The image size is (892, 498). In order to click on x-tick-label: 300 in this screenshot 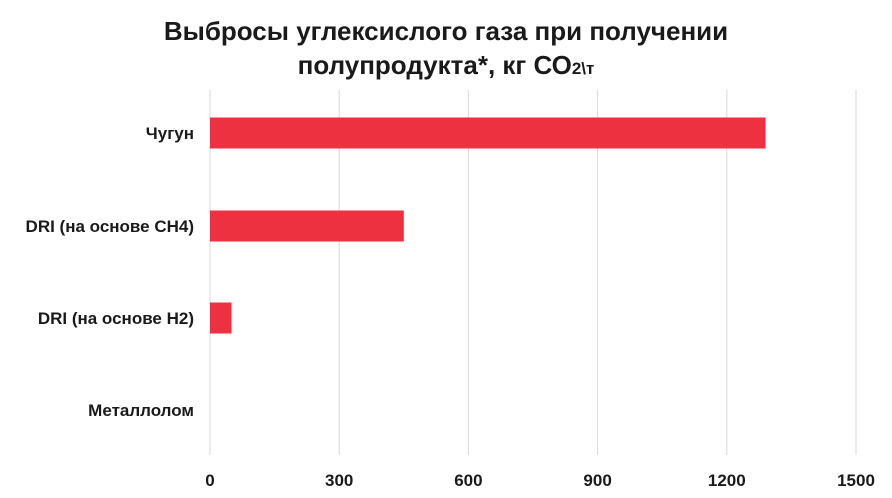, I will do `click(339, 480)`.